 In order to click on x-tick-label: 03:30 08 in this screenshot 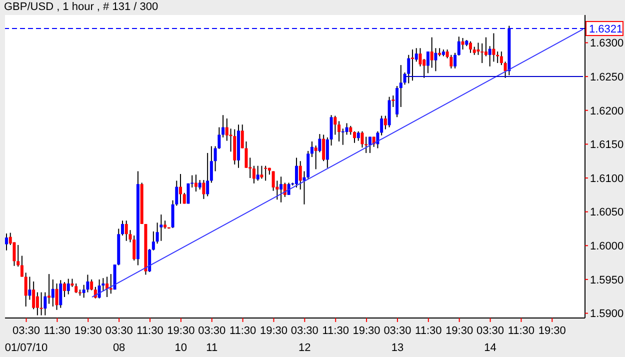, I will do `click(119, 339)`.